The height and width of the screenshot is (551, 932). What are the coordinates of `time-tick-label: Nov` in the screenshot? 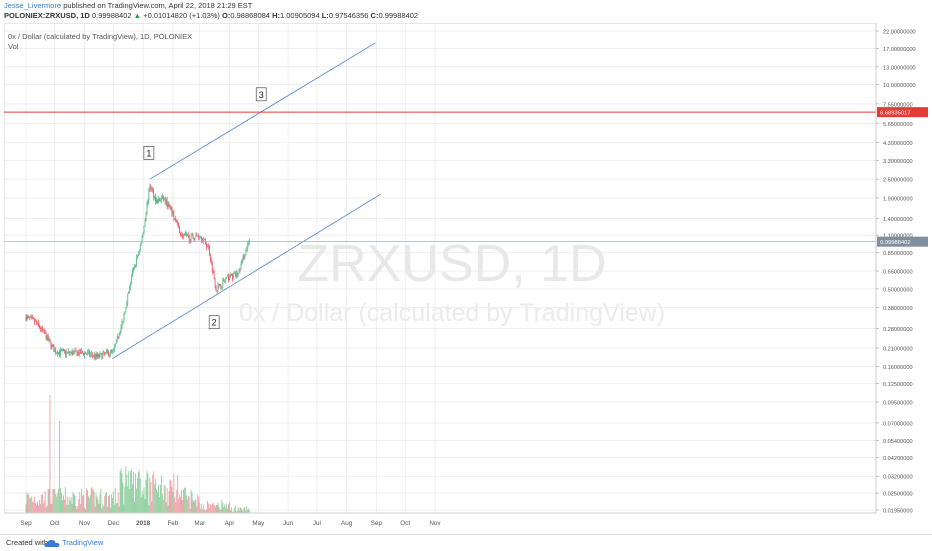 It's located at (435, 523).